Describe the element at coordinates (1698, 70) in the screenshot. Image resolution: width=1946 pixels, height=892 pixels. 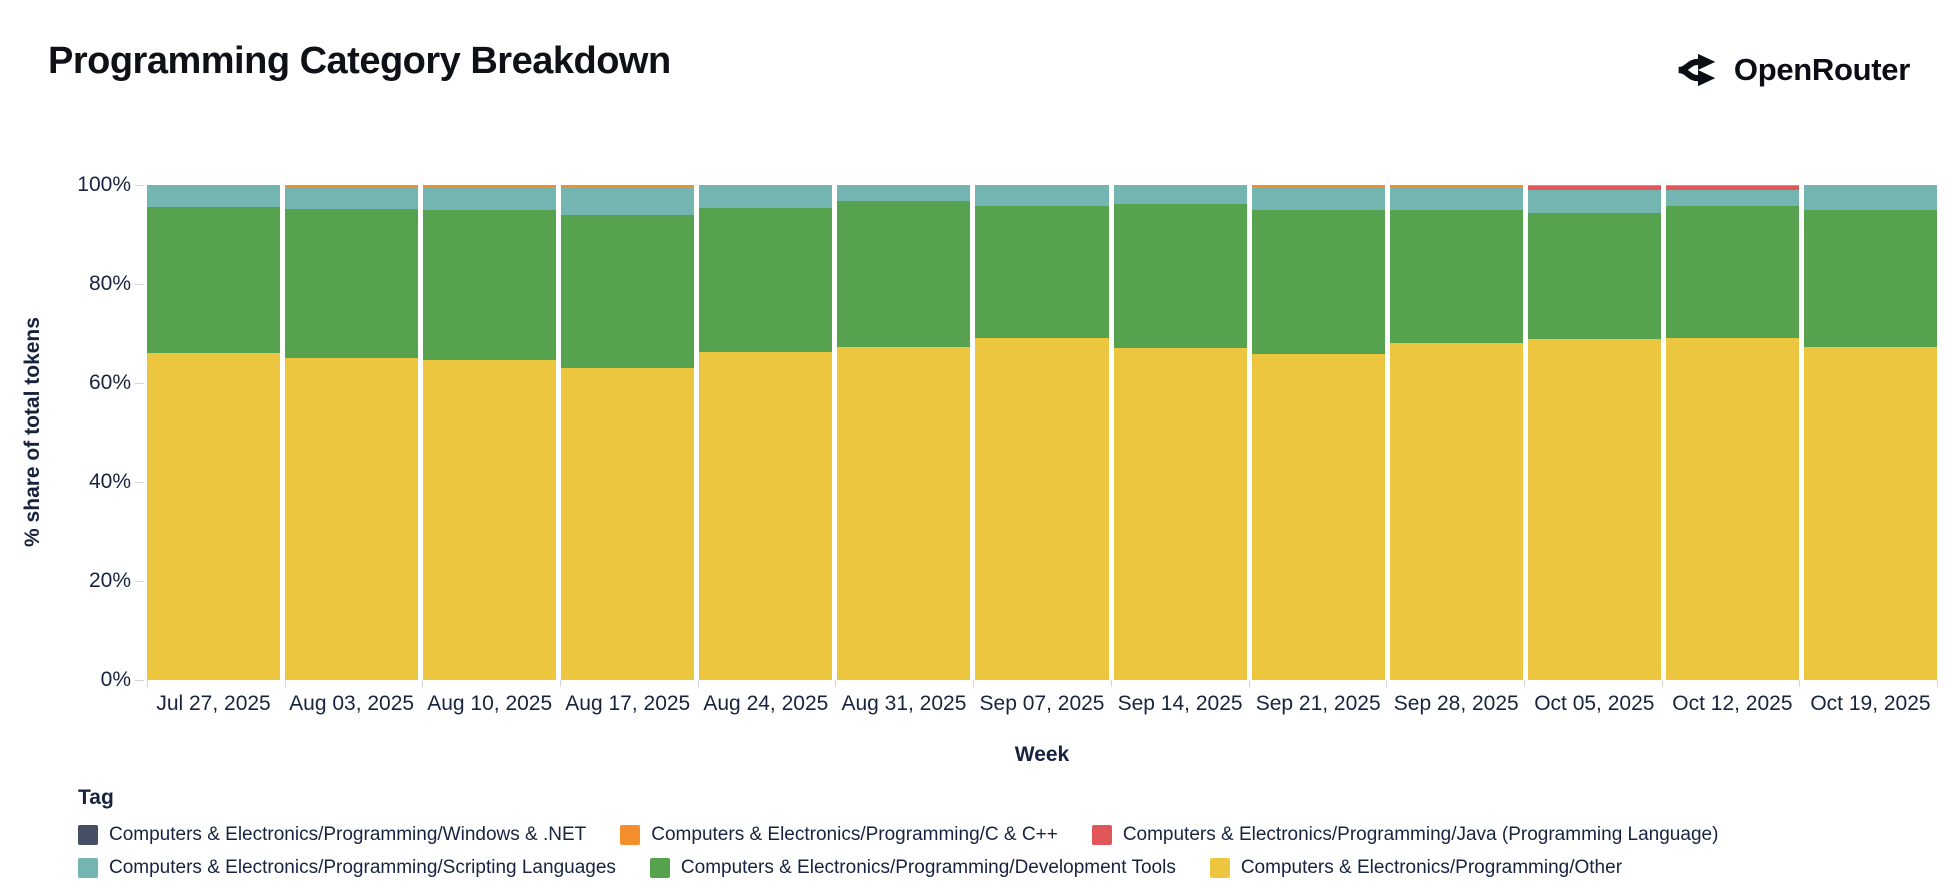
I see `openrouter-fork-icon` at that location.